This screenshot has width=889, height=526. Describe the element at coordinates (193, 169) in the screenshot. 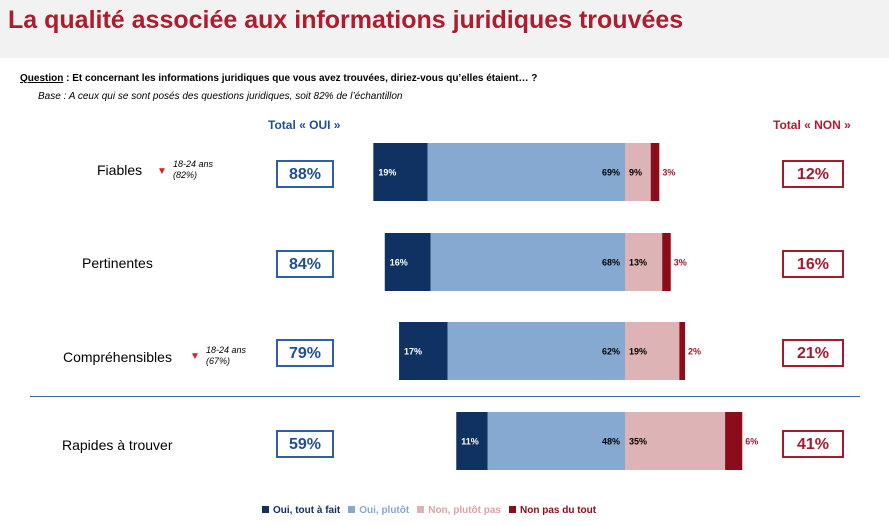

I see `row-note-fiables: 18-24 ans (82%)` at that location.